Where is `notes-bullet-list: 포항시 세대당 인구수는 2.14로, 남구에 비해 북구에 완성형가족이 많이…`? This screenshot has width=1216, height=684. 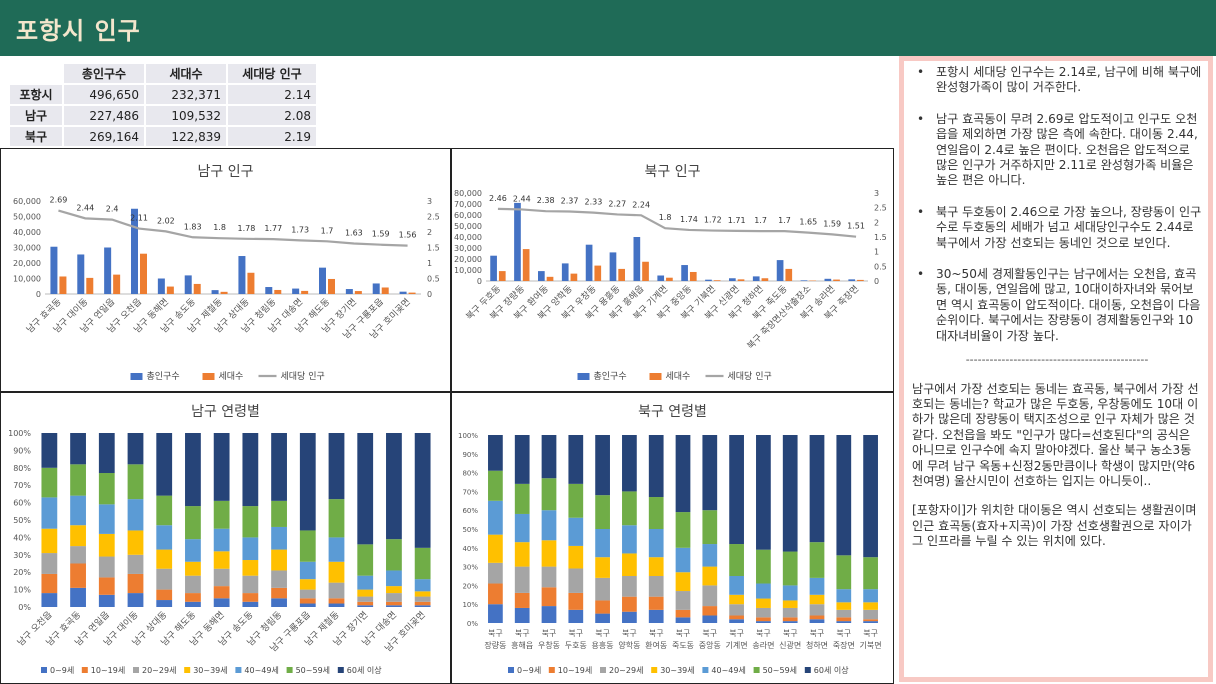 notes-bullet-list: 포항시 세대당 인구수는 2.14로, 남구에 비해 북구에 완성형가족이 많이… is located at coordinates (1057, 204).